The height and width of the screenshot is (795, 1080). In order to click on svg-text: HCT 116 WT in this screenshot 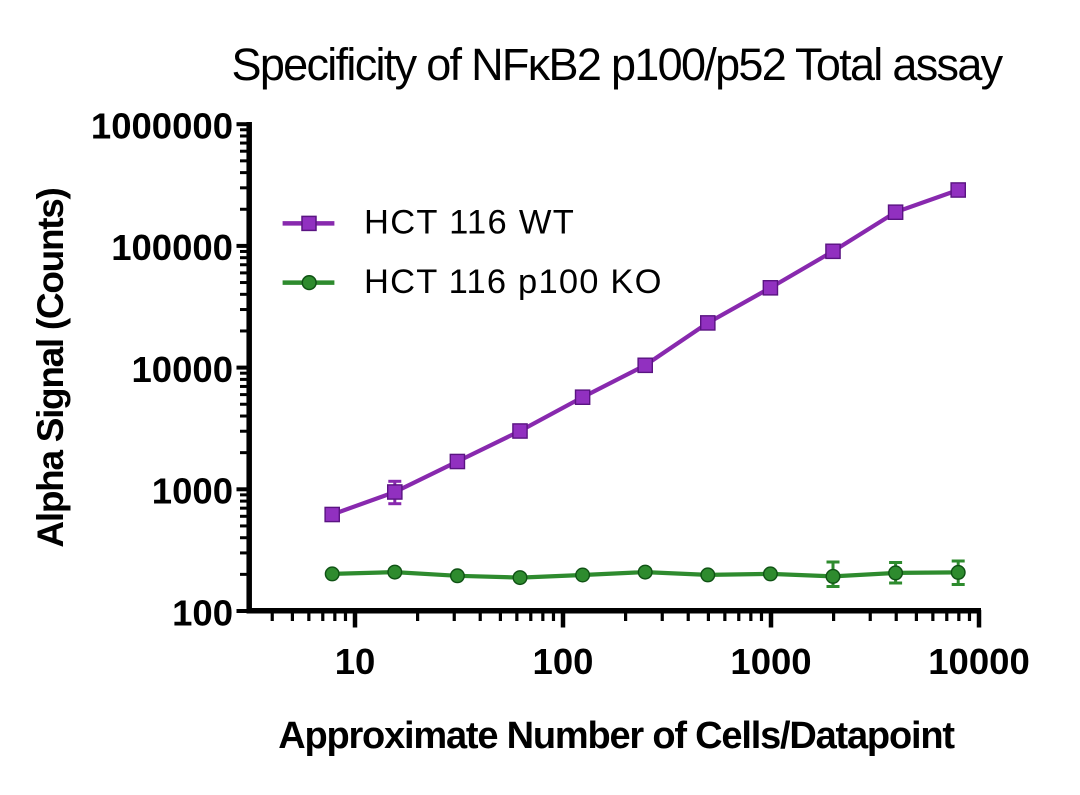, I will do `click(469, 223)`.